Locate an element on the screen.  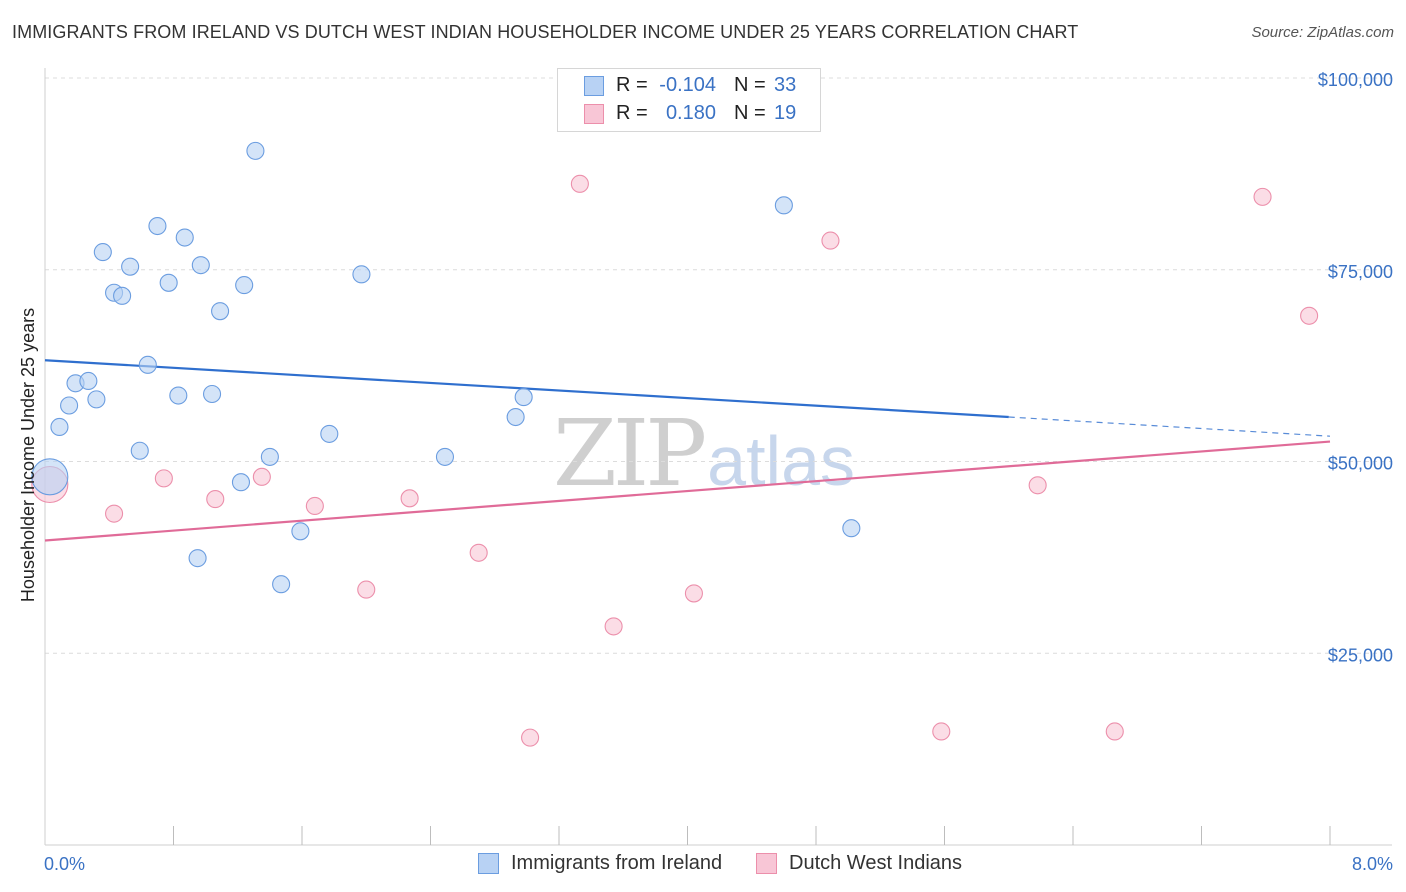
legend-n-value: 19 is located at coordinates (785, 113).